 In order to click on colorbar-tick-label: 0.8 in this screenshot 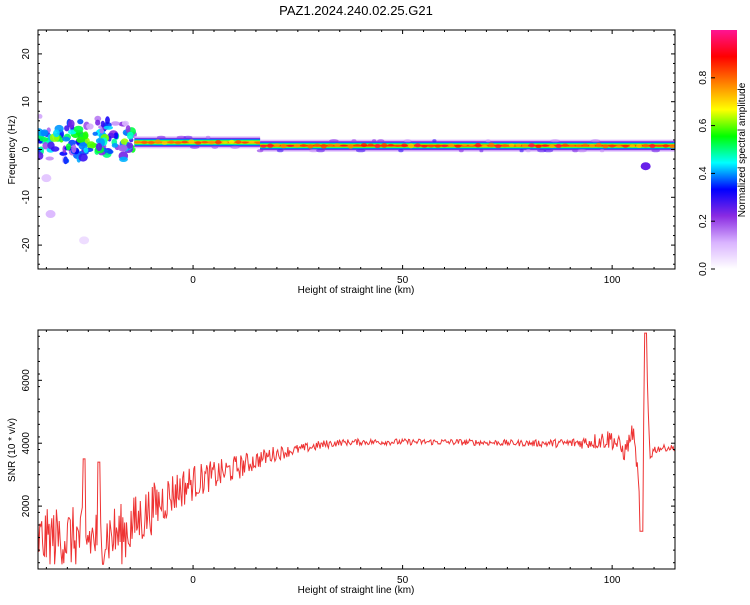, I will do `click(703, 77)`.